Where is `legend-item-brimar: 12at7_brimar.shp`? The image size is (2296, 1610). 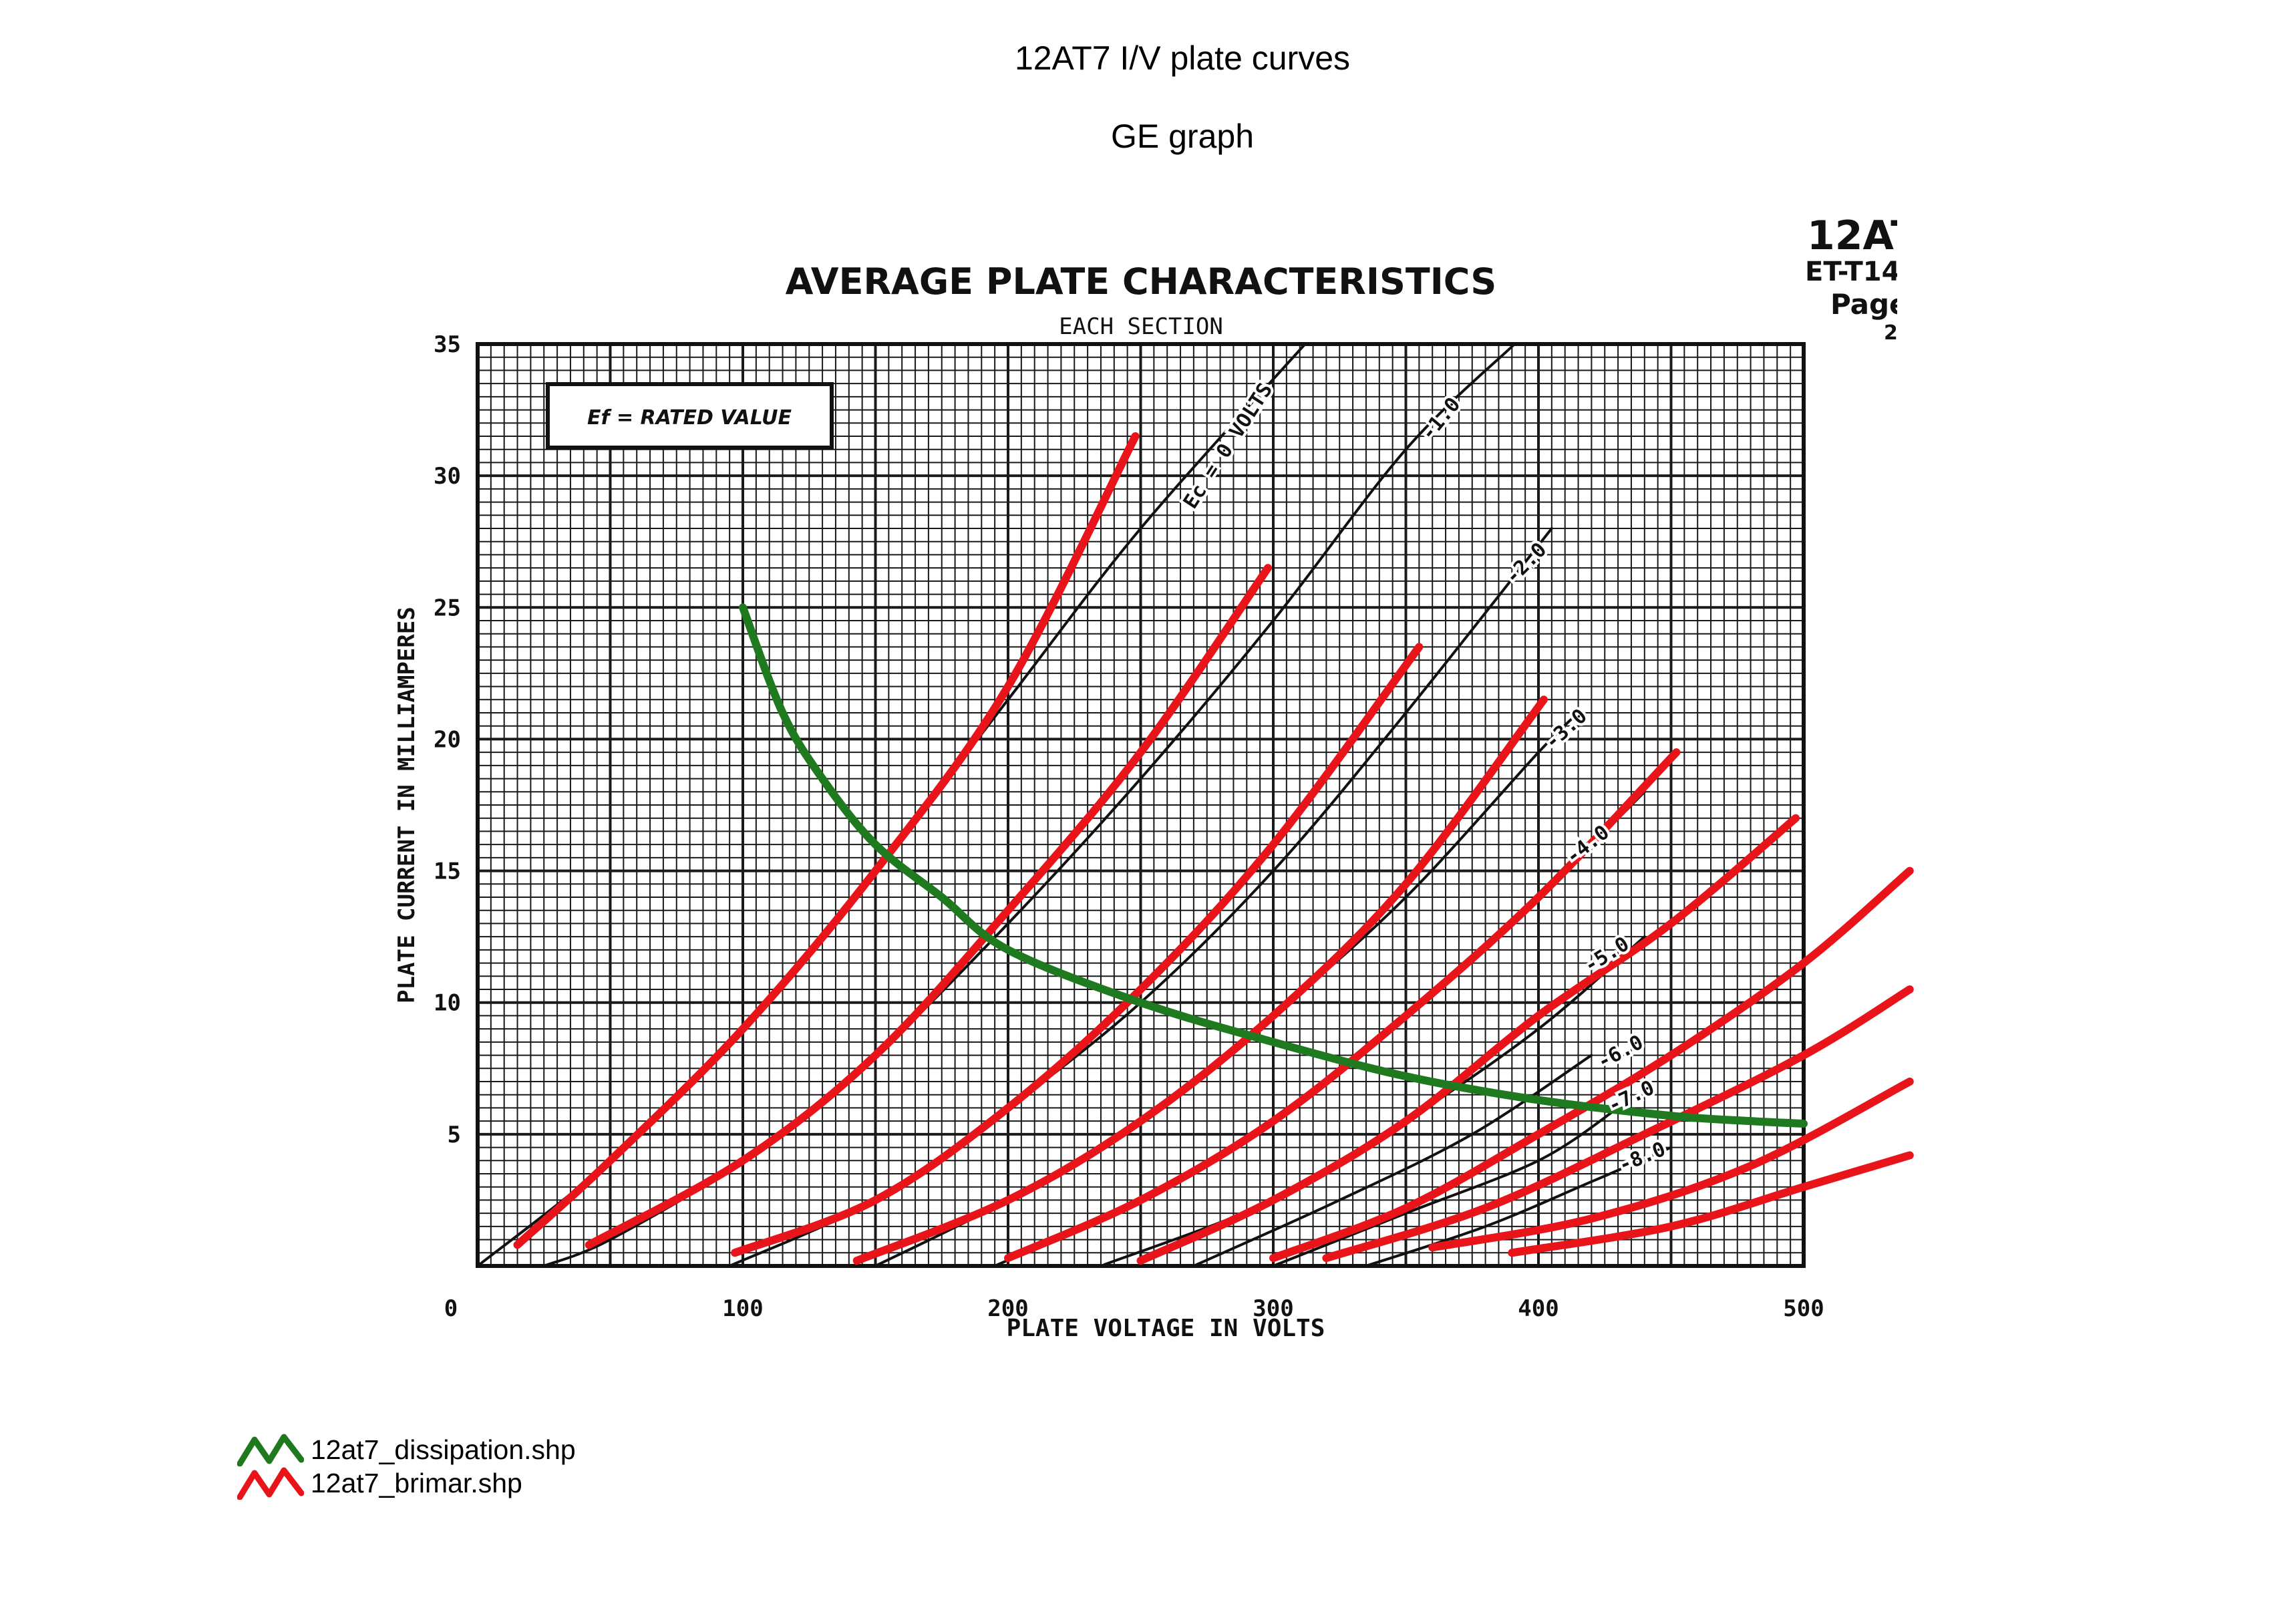
legend-item-brimar: 12at7_brimar.shp is located at coordinates (406, 1483).